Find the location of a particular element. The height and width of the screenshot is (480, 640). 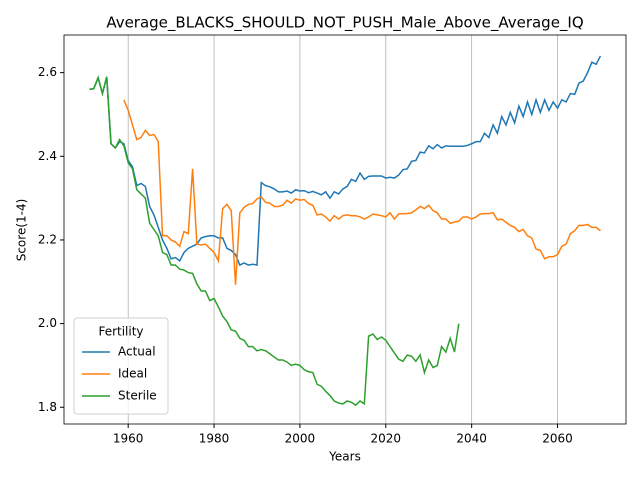

legend-title: Fertility is located at coordinates (120, 332).